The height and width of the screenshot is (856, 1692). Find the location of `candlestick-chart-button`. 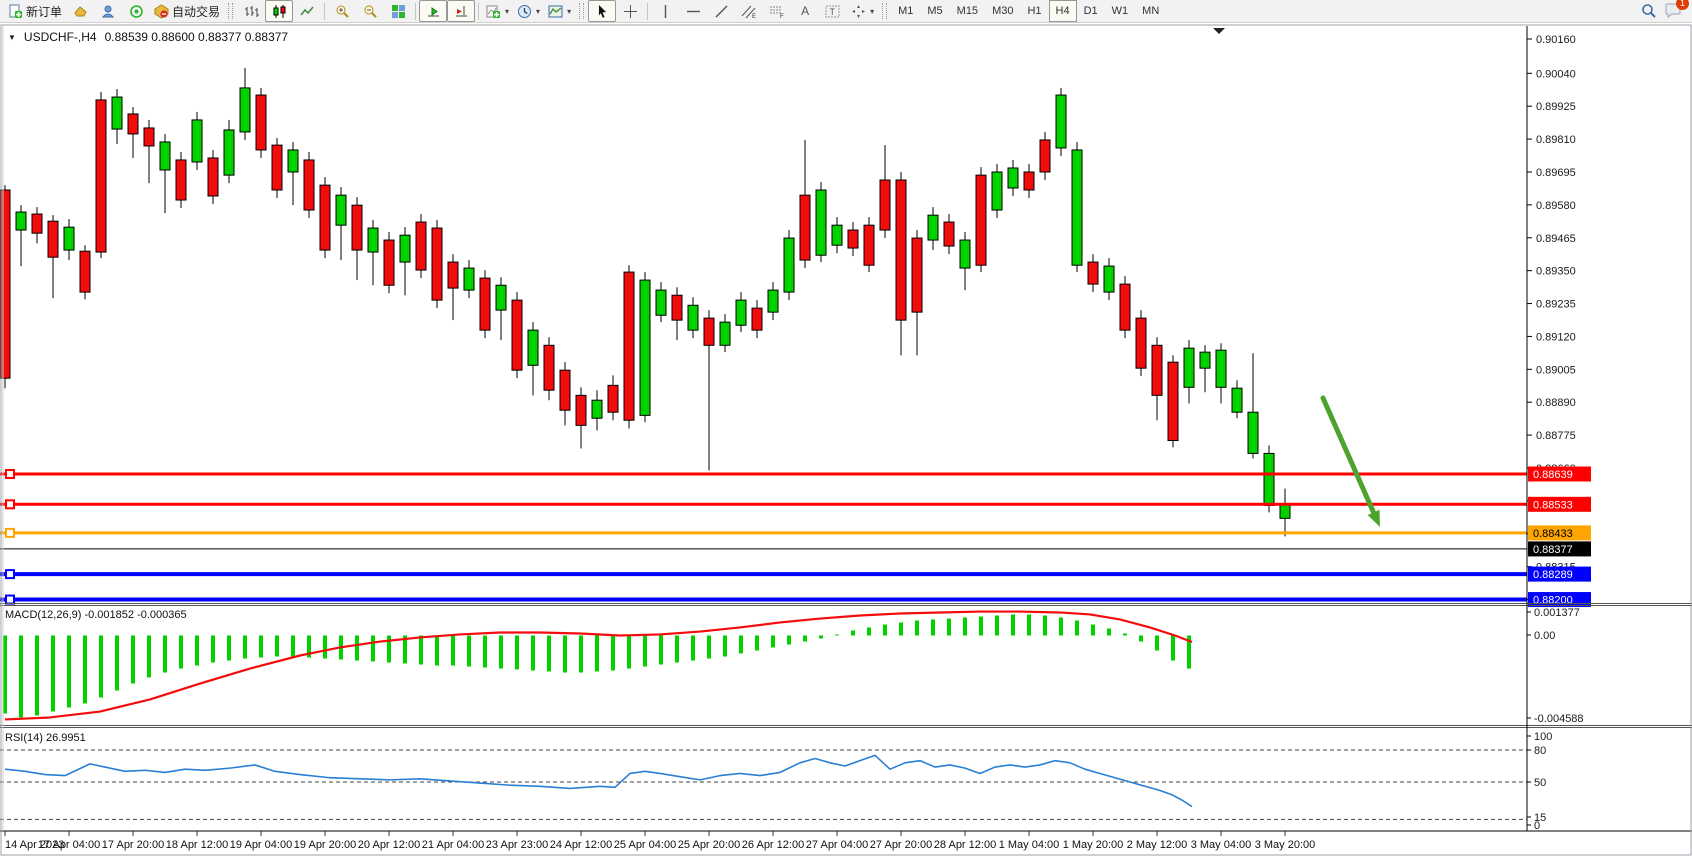

candlestick-chart-button is located at coordinates (279, 11).